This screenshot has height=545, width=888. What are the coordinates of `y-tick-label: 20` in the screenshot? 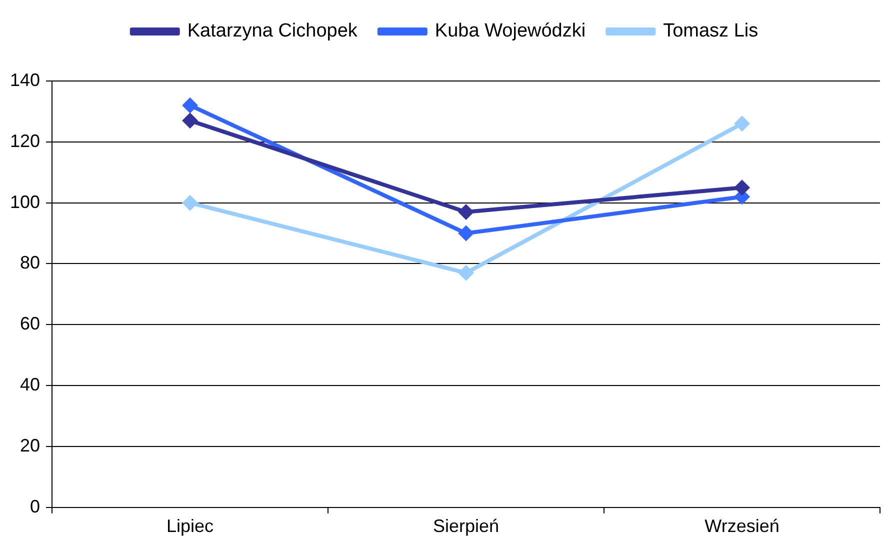 It's located at (30, 445).